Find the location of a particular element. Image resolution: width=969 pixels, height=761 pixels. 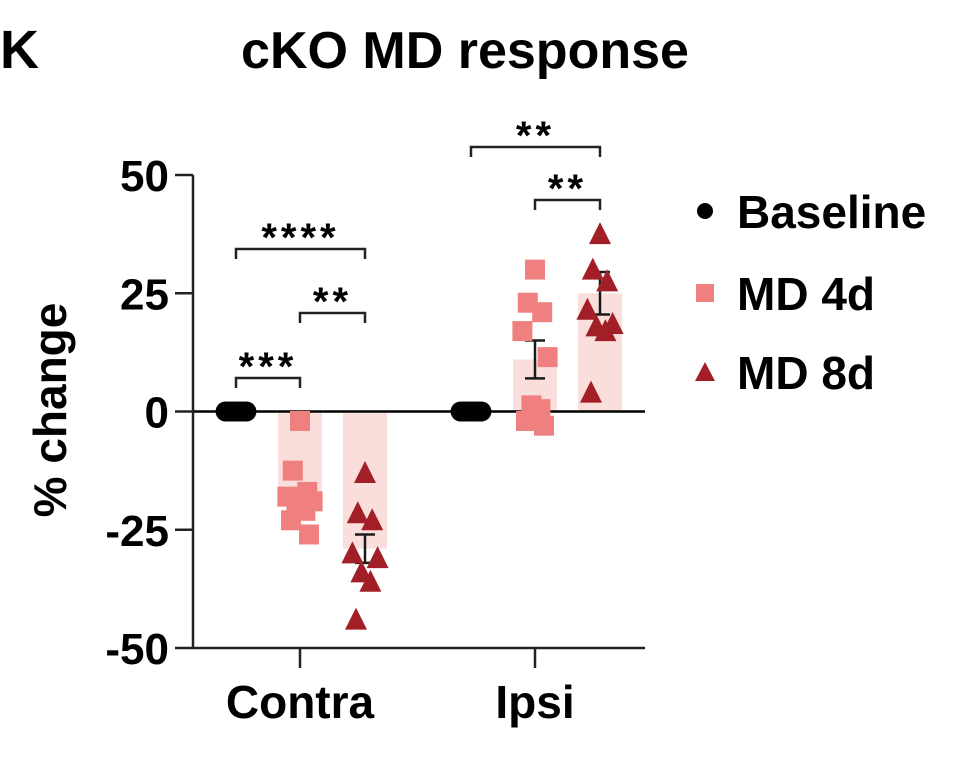

x-tick-label: Ipsi is located at coordinates (534, 702).